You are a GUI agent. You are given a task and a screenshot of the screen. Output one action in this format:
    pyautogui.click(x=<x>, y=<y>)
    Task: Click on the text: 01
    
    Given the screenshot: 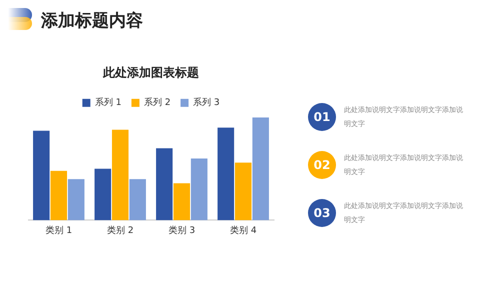 What is the action you would take?
    pyautogui.click(x=322, y=117)
    